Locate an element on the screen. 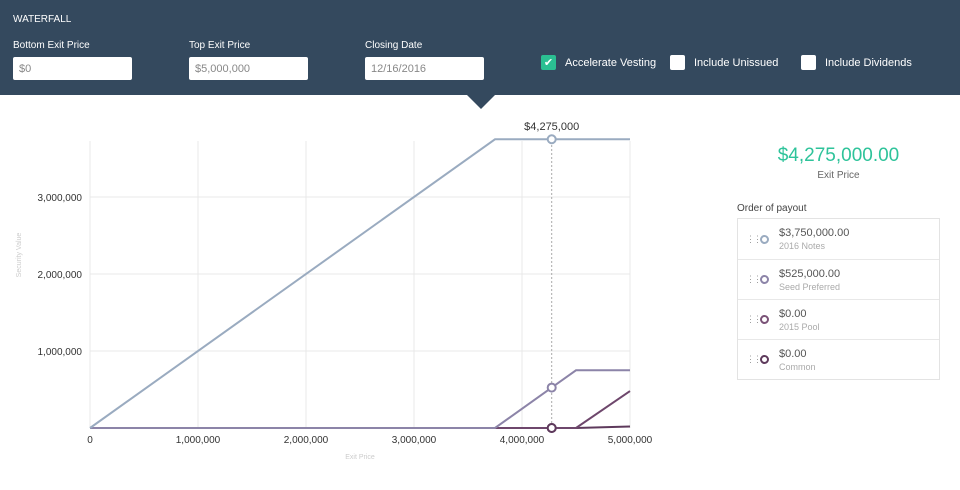 The image size is (960, 490). y-axis-label: Security Value is located at coordinates (19, 255).